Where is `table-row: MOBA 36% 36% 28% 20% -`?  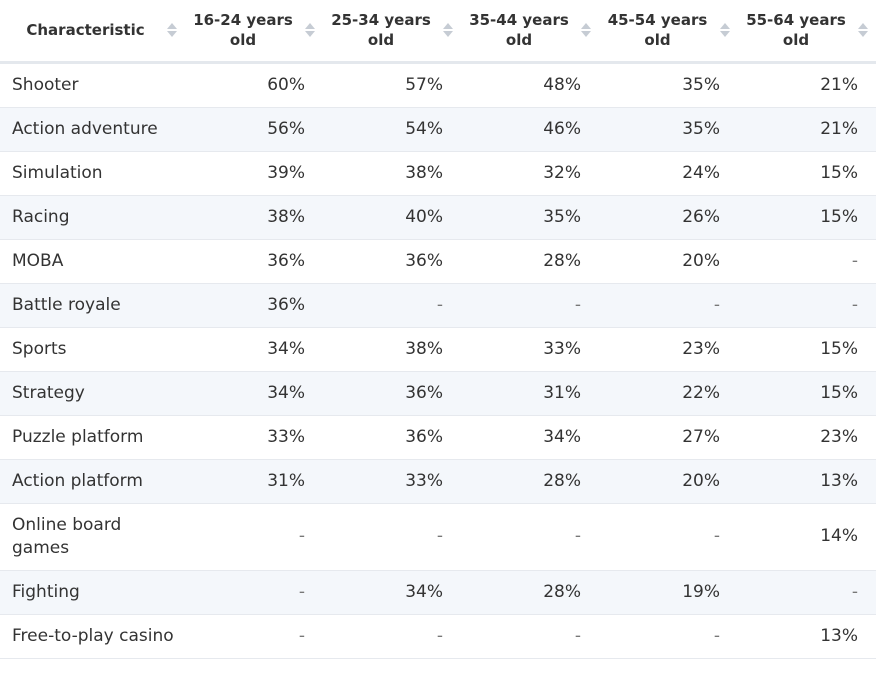 table-row: MOBA 36% 36% 28% 20% - is located at coordinates (438, 261).